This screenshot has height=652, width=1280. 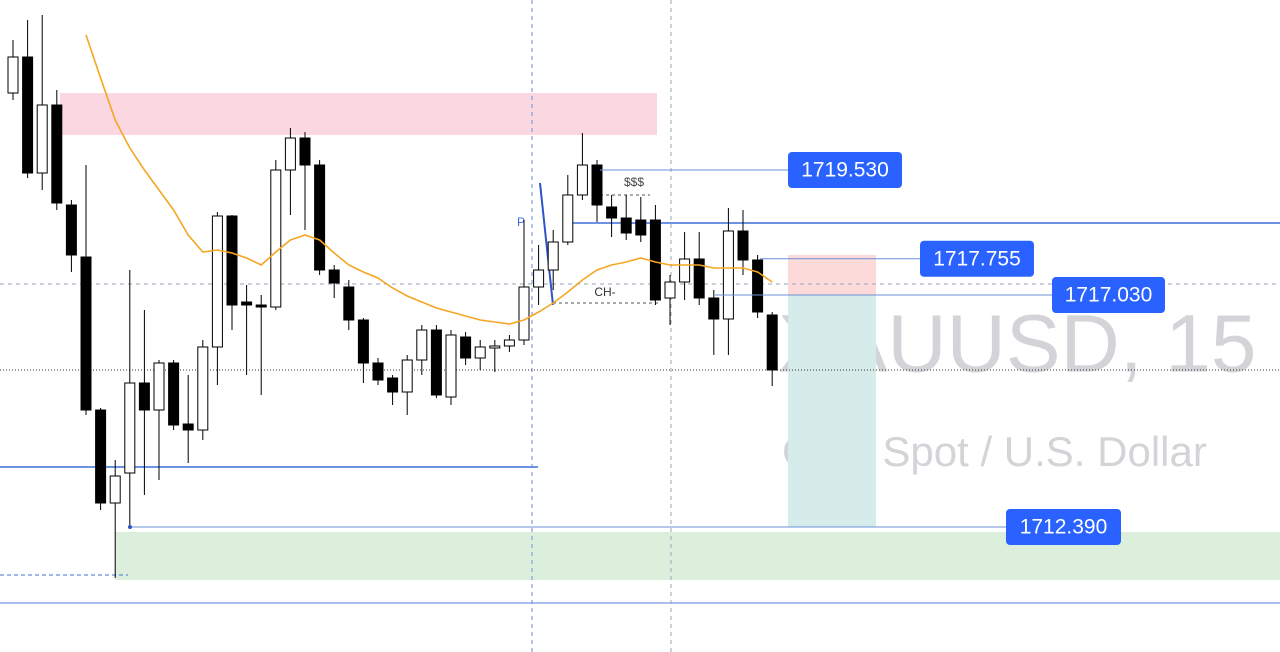 What do you see at coordinates (521, 222) in the screenshot?
I see `annotation: P` at bounding box center [521, 222].